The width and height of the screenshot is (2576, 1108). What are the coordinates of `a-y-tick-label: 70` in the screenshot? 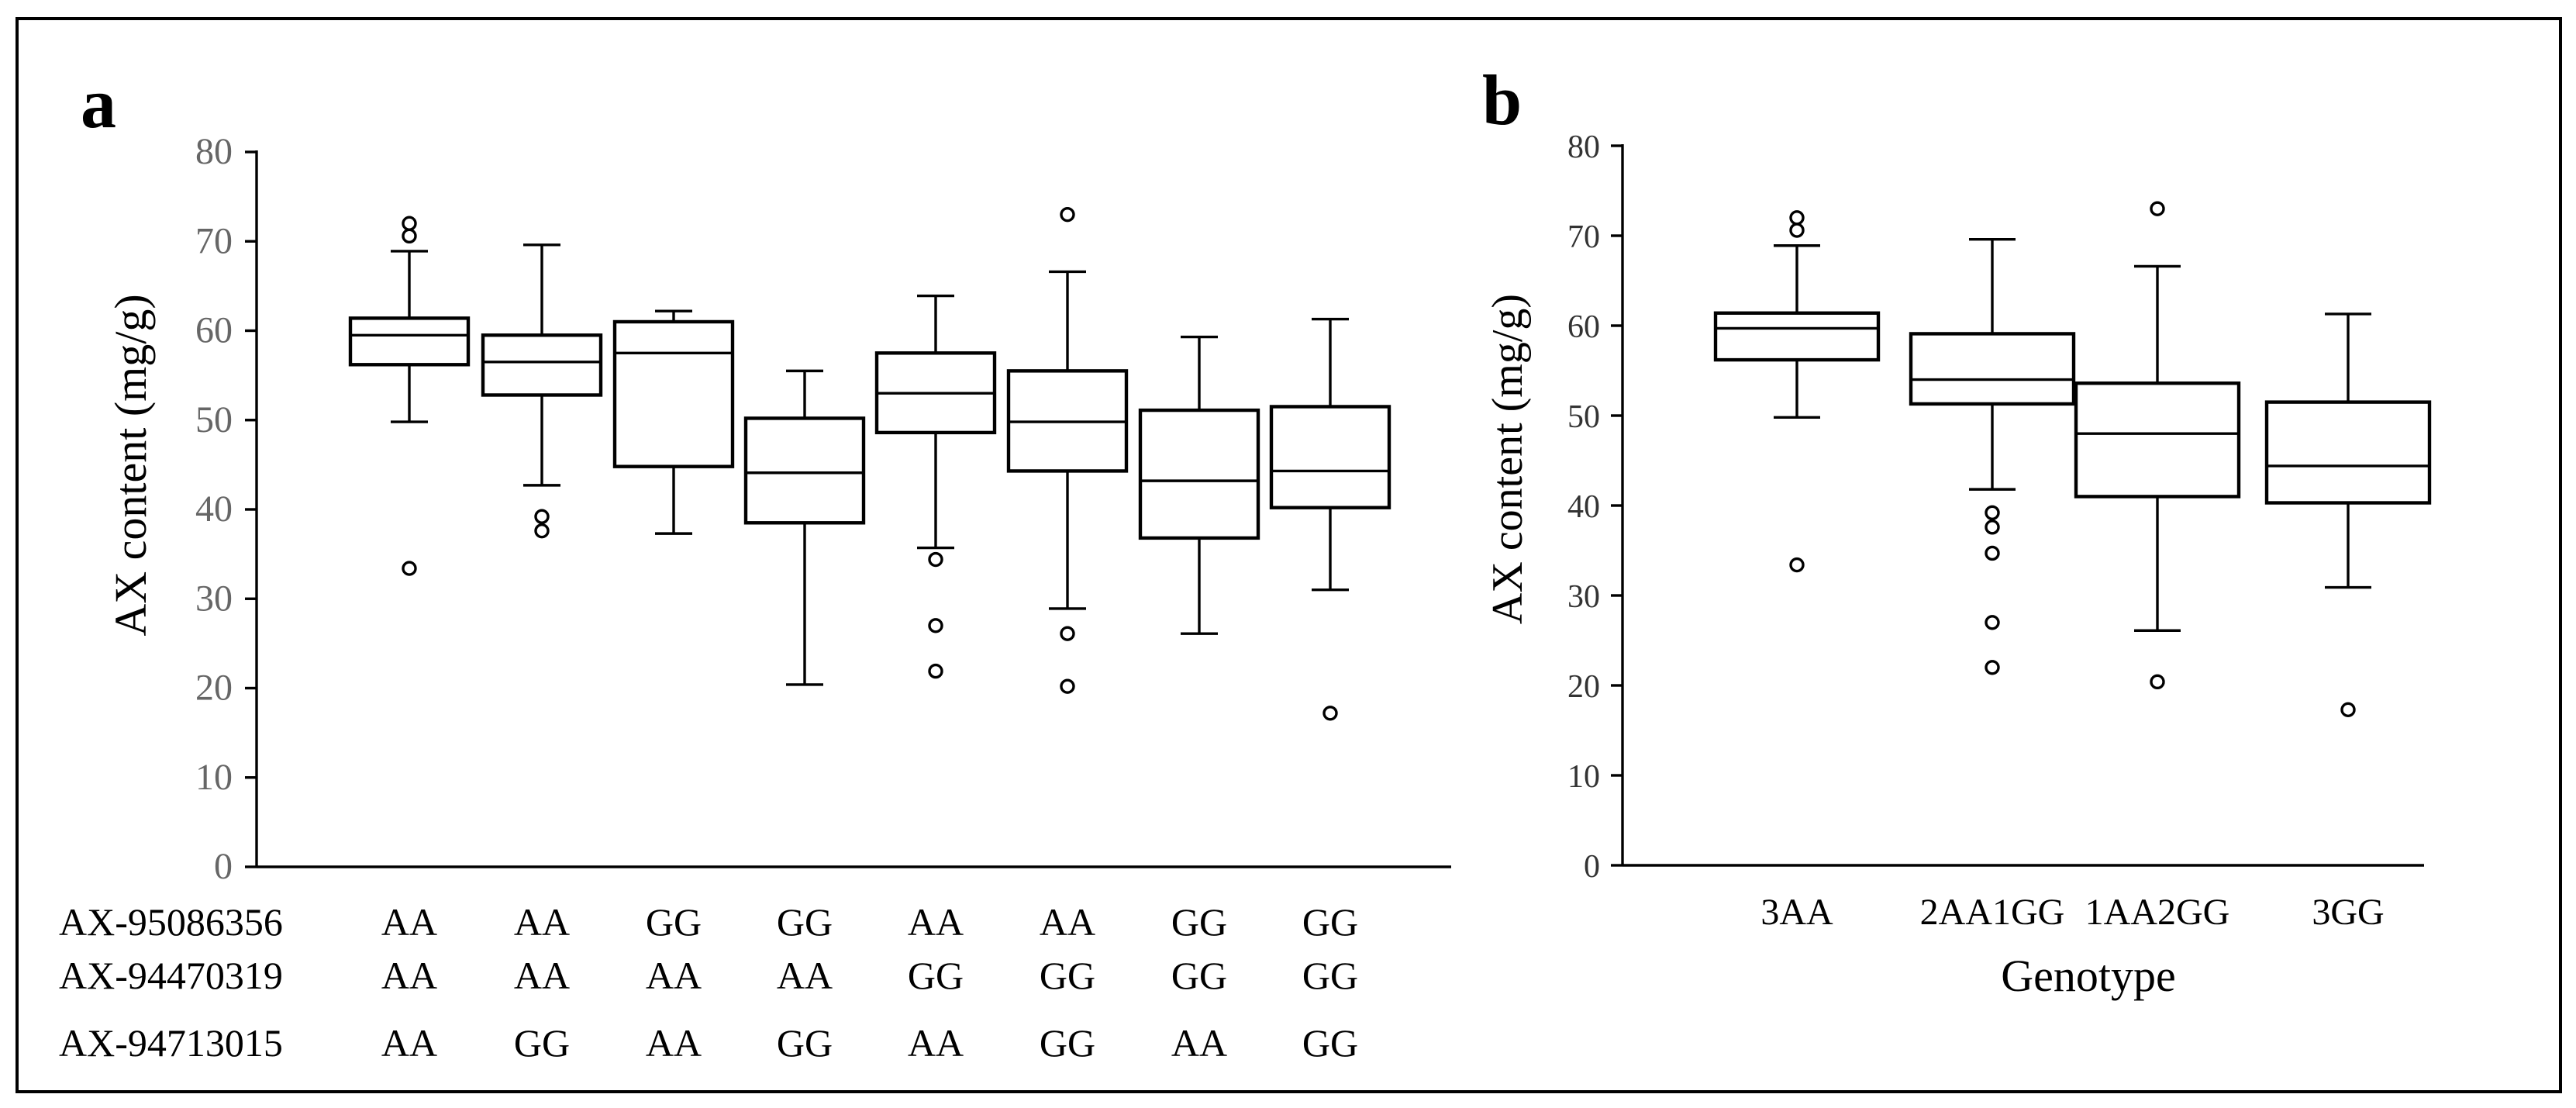 It's located at (214, 240).